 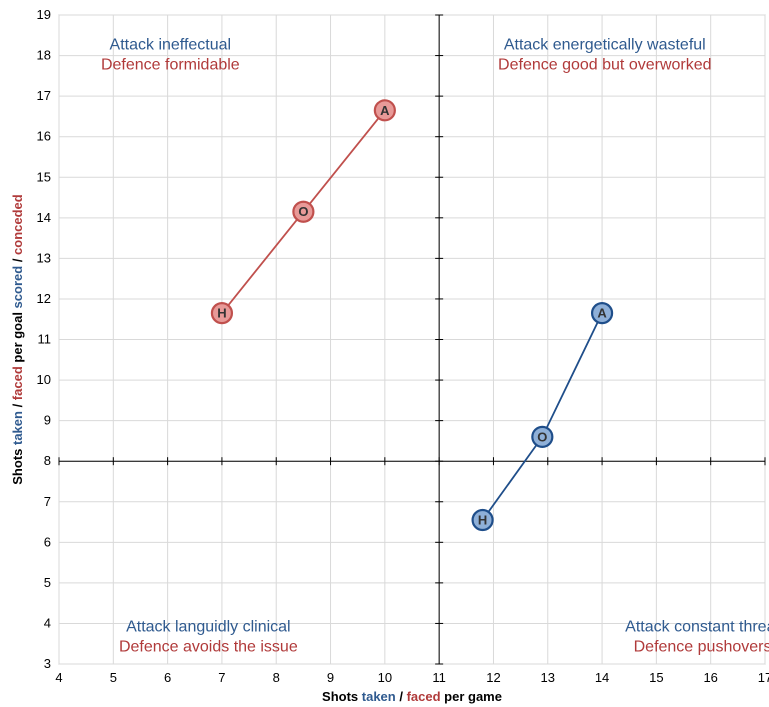 I want to click on y-tick-label: 19, so click(x=44, y=14).